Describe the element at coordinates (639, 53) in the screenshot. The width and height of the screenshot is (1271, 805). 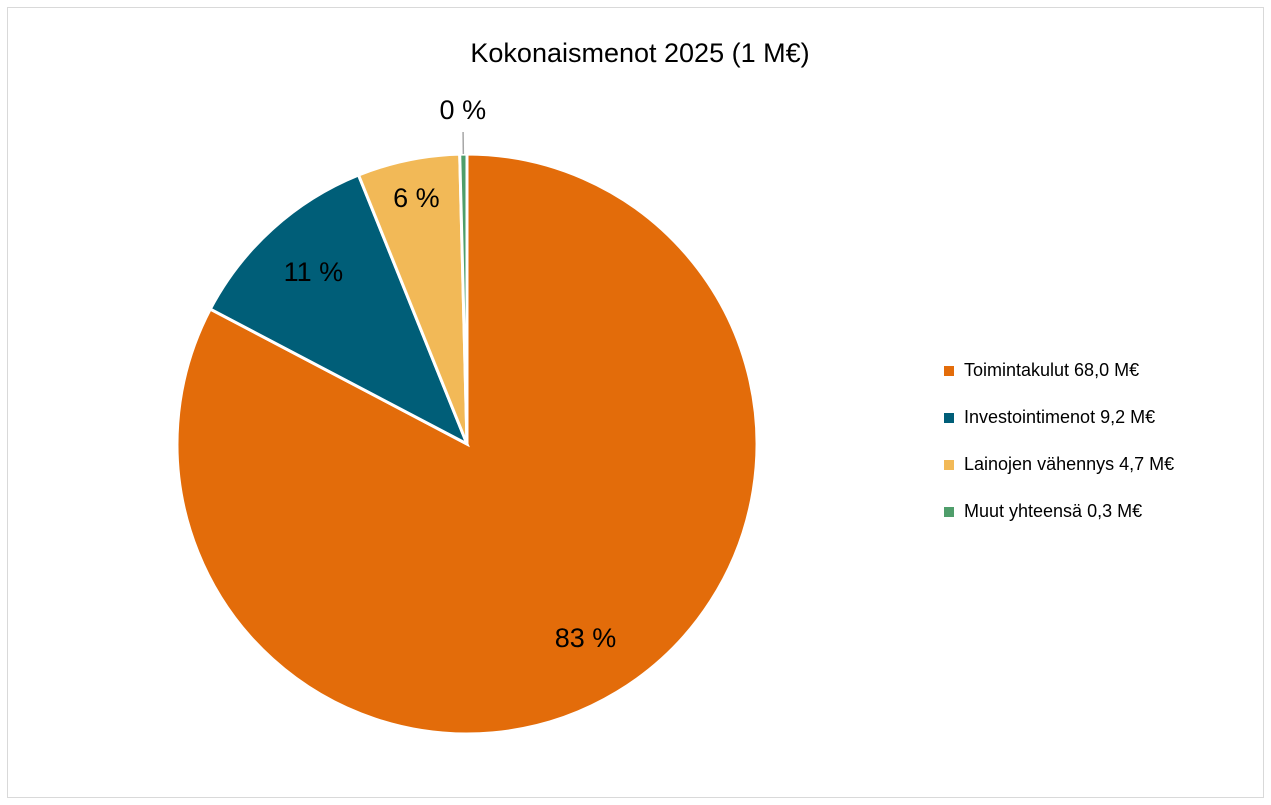
I see `chart-title: Kokonaismenot 2025 (1 M€)` at that location.